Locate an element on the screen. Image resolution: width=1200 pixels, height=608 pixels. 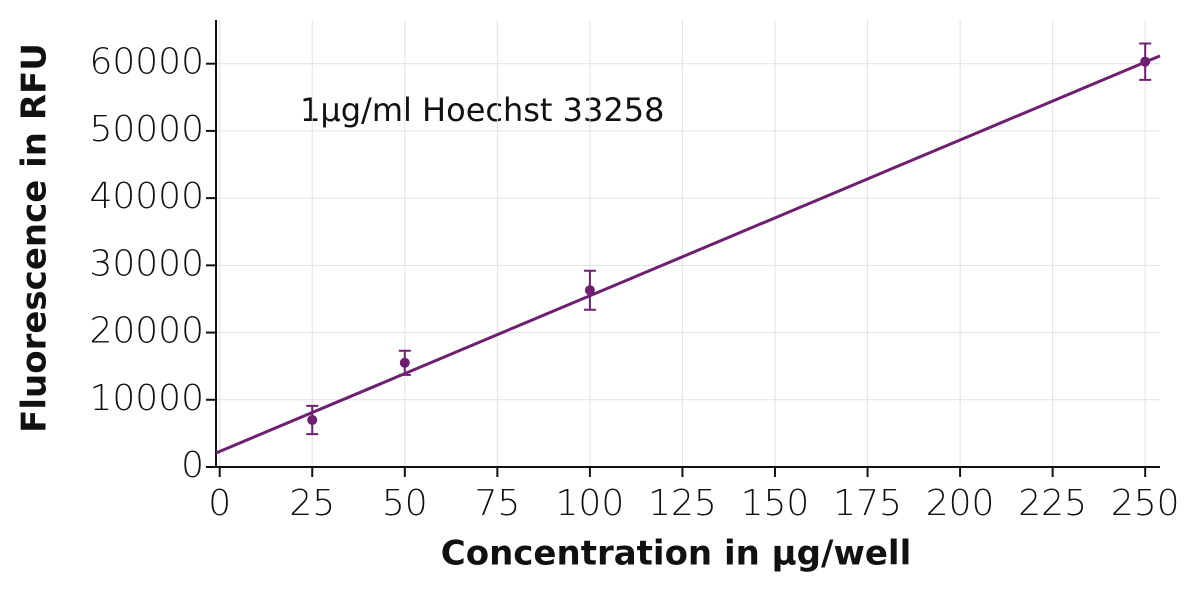
x-tick-label: 25 is located at coordinates (312, 503).